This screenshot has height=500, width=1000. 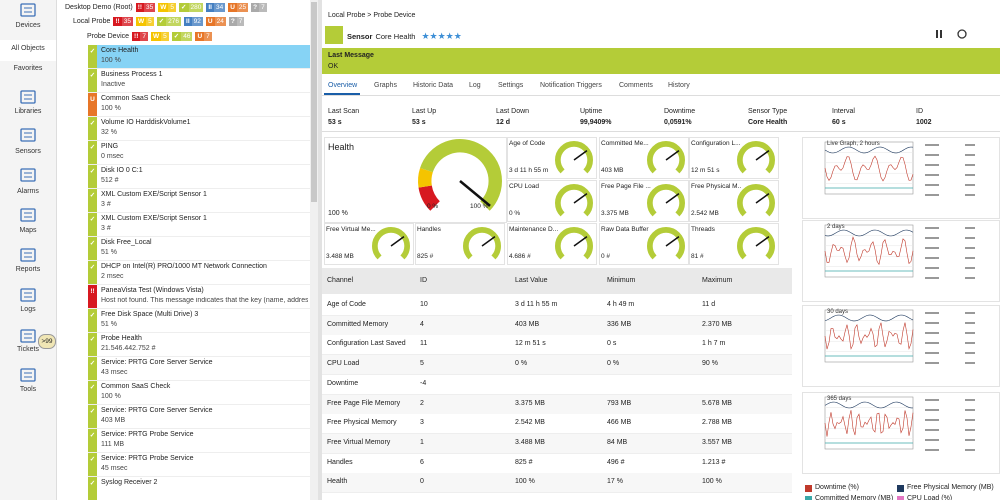 What do you see at coordinates (530, 442) in the screenshot?
I see `table-cell: 3.488 MB` at bounding box center [530, 442].